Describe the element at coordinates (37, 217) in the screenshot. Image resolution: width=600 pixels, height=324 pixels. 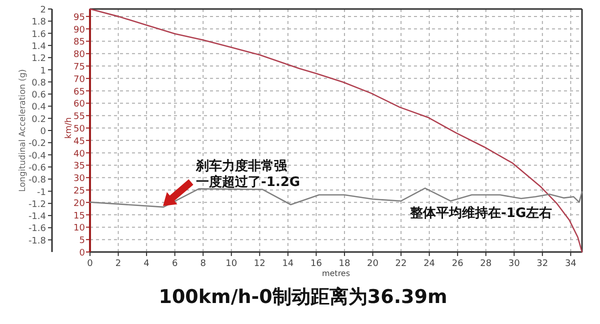
I see `y-tick-label: -1.4` at that location.